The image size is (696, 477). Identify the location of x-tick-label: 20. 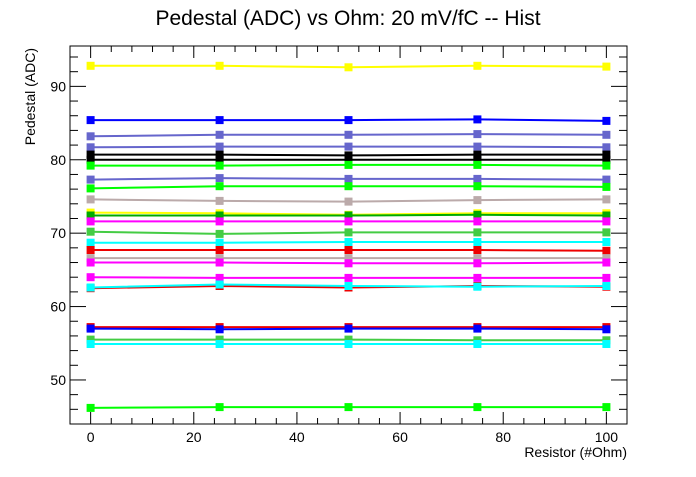
(194, 437).